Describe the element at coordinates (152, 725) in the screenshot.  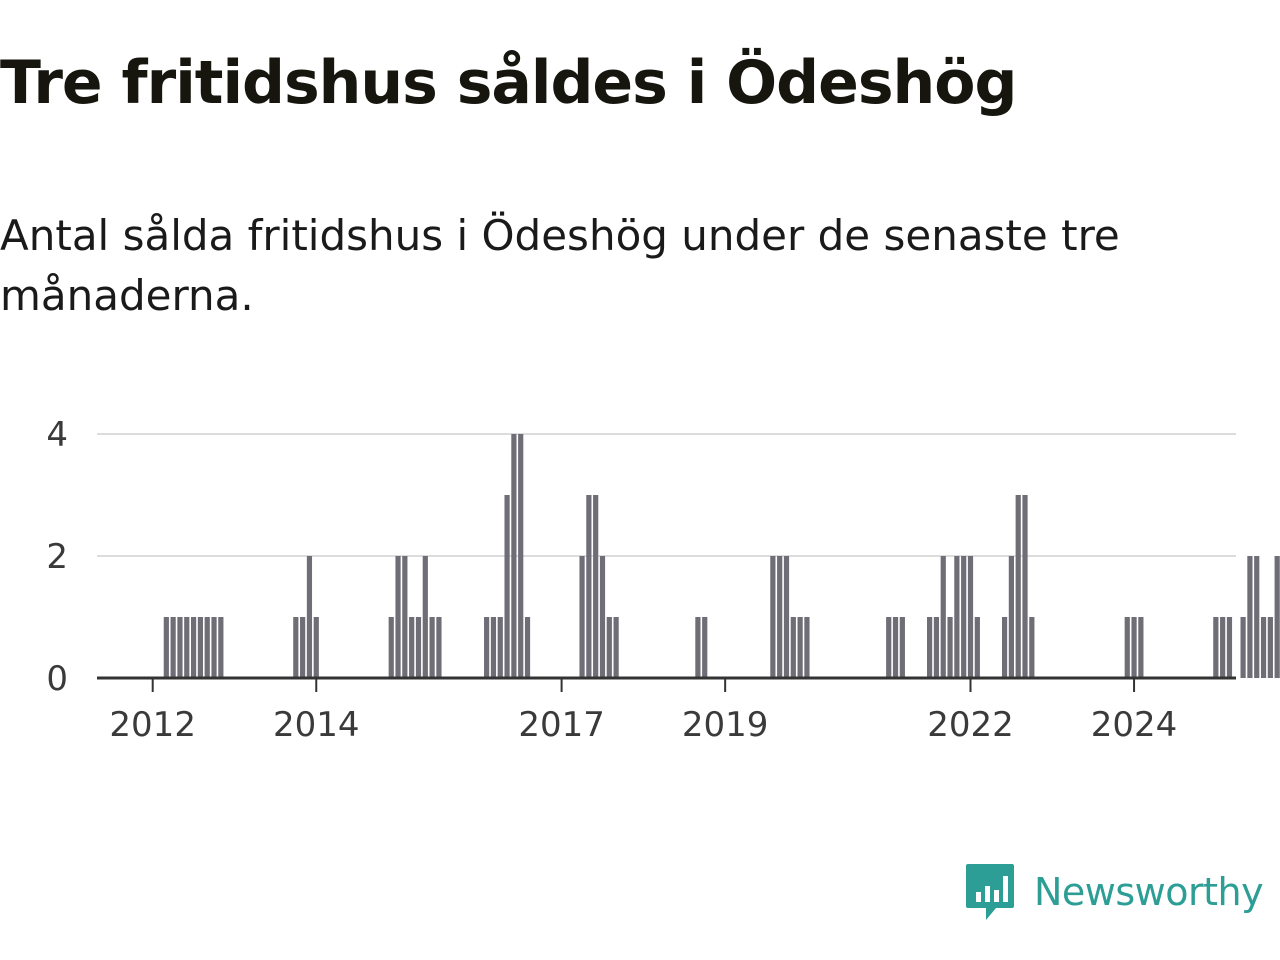
I see `x-tick-label: 2012` at that location.